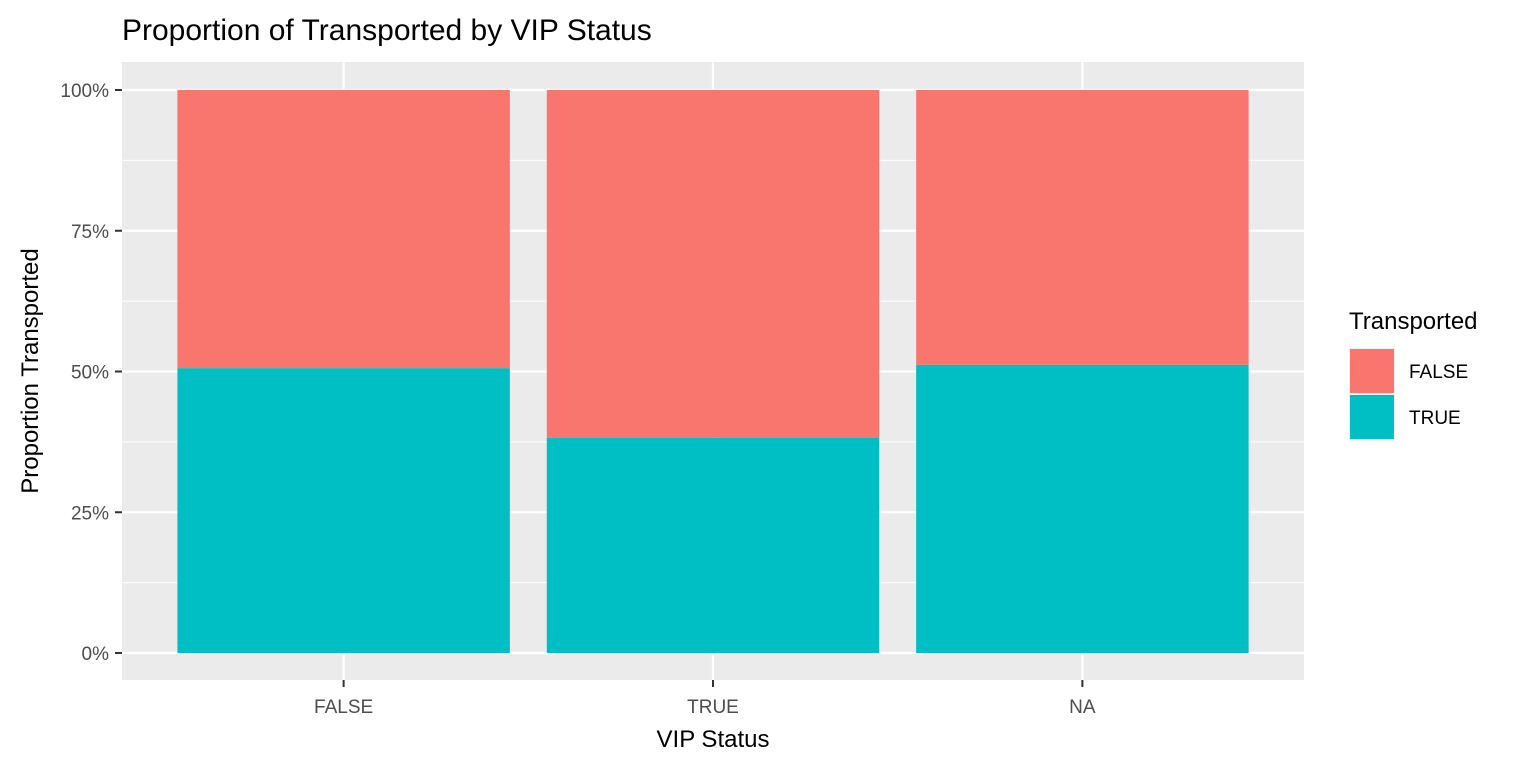 Image resolution: width=1536 pixels, height=773 pixels. I want to click on y-tick-label: 50%, so click(90, 373).